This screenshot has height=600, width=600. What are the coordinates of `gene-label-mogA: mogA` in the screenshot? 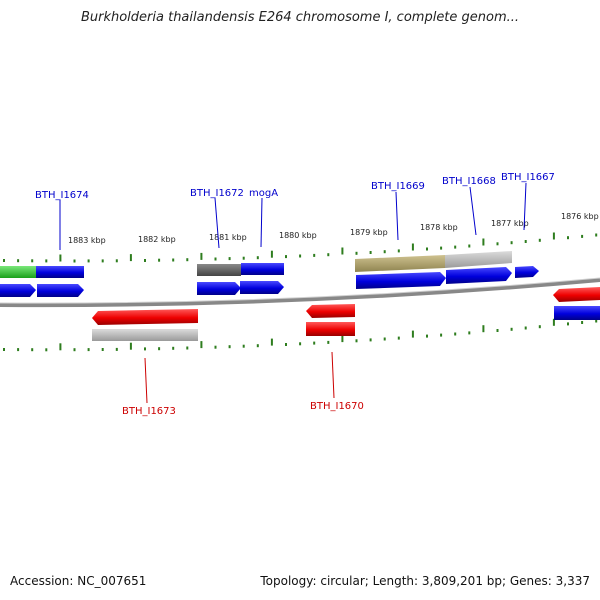 It's located at (263, 193).